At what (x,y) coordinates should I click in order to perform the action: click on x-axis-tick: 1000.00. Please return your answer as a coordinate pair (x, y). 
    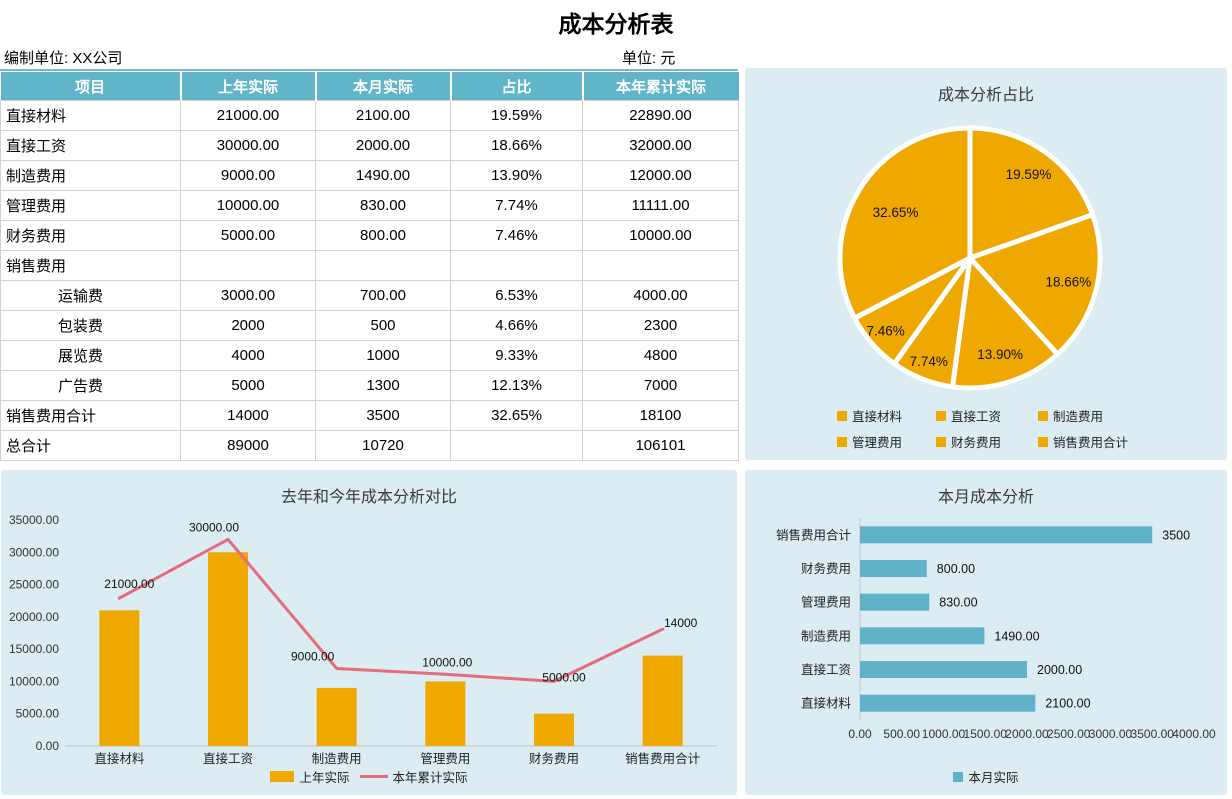
    Looking at the image, I should click on (944, 734).